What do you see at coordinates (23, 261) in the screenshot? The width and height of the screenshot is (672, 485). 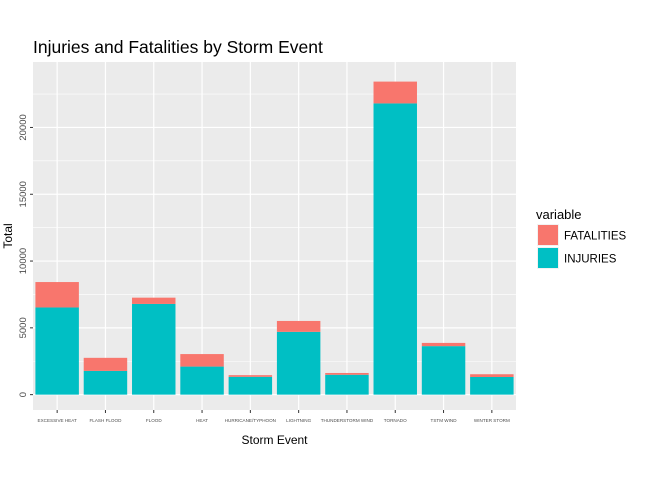 I see `y-tick-label: 10000` at bounding box center [23, 261].